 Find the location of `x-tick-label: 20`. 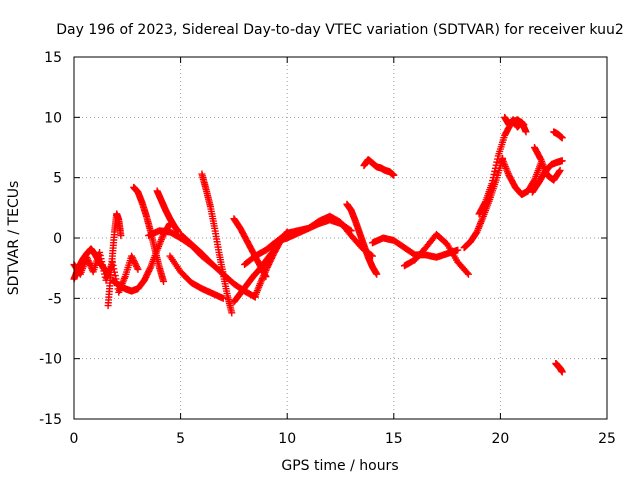

x-tick-label: 20 is located at coordinates (500, 439).